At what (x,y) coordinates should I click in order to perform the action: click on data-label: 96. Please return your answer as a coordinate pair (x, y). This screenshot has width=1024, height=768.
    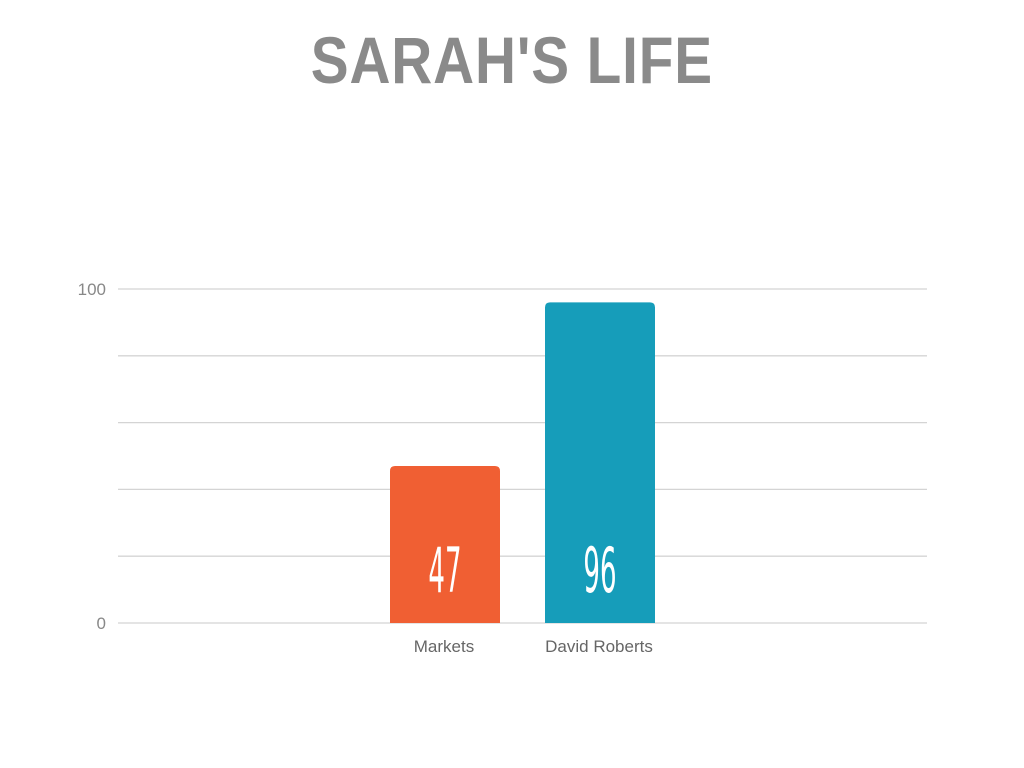
    Looking at the image, I should click on (599, 572).